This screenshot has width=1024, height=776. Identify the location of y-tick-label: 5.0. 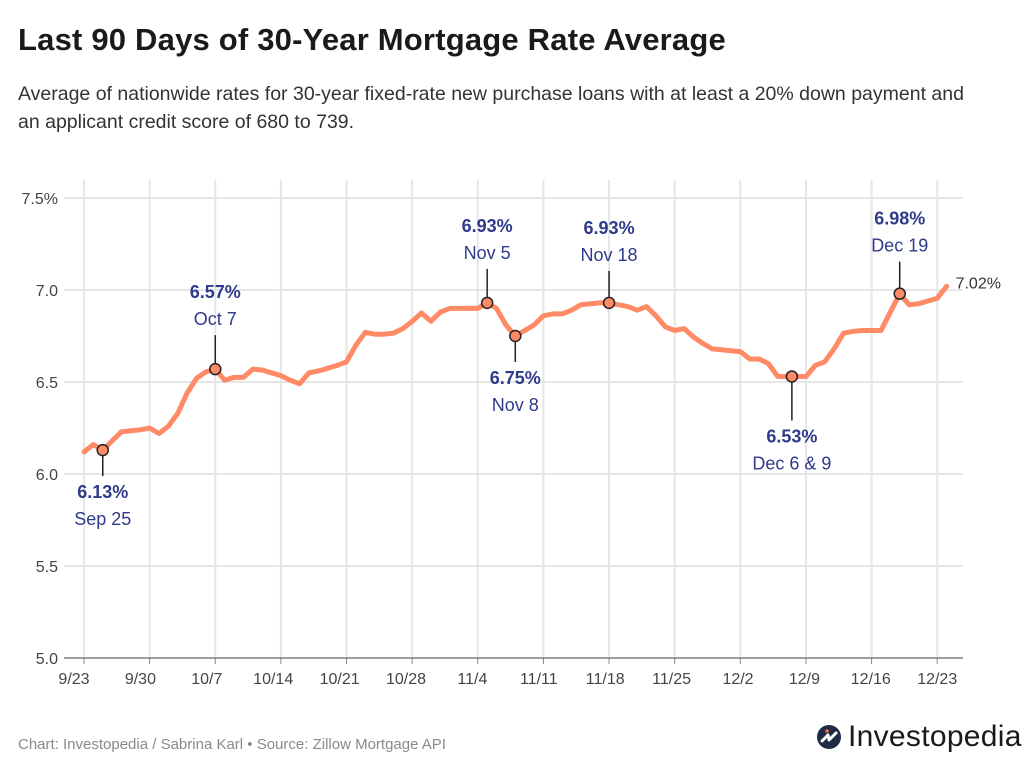
(47, 659).